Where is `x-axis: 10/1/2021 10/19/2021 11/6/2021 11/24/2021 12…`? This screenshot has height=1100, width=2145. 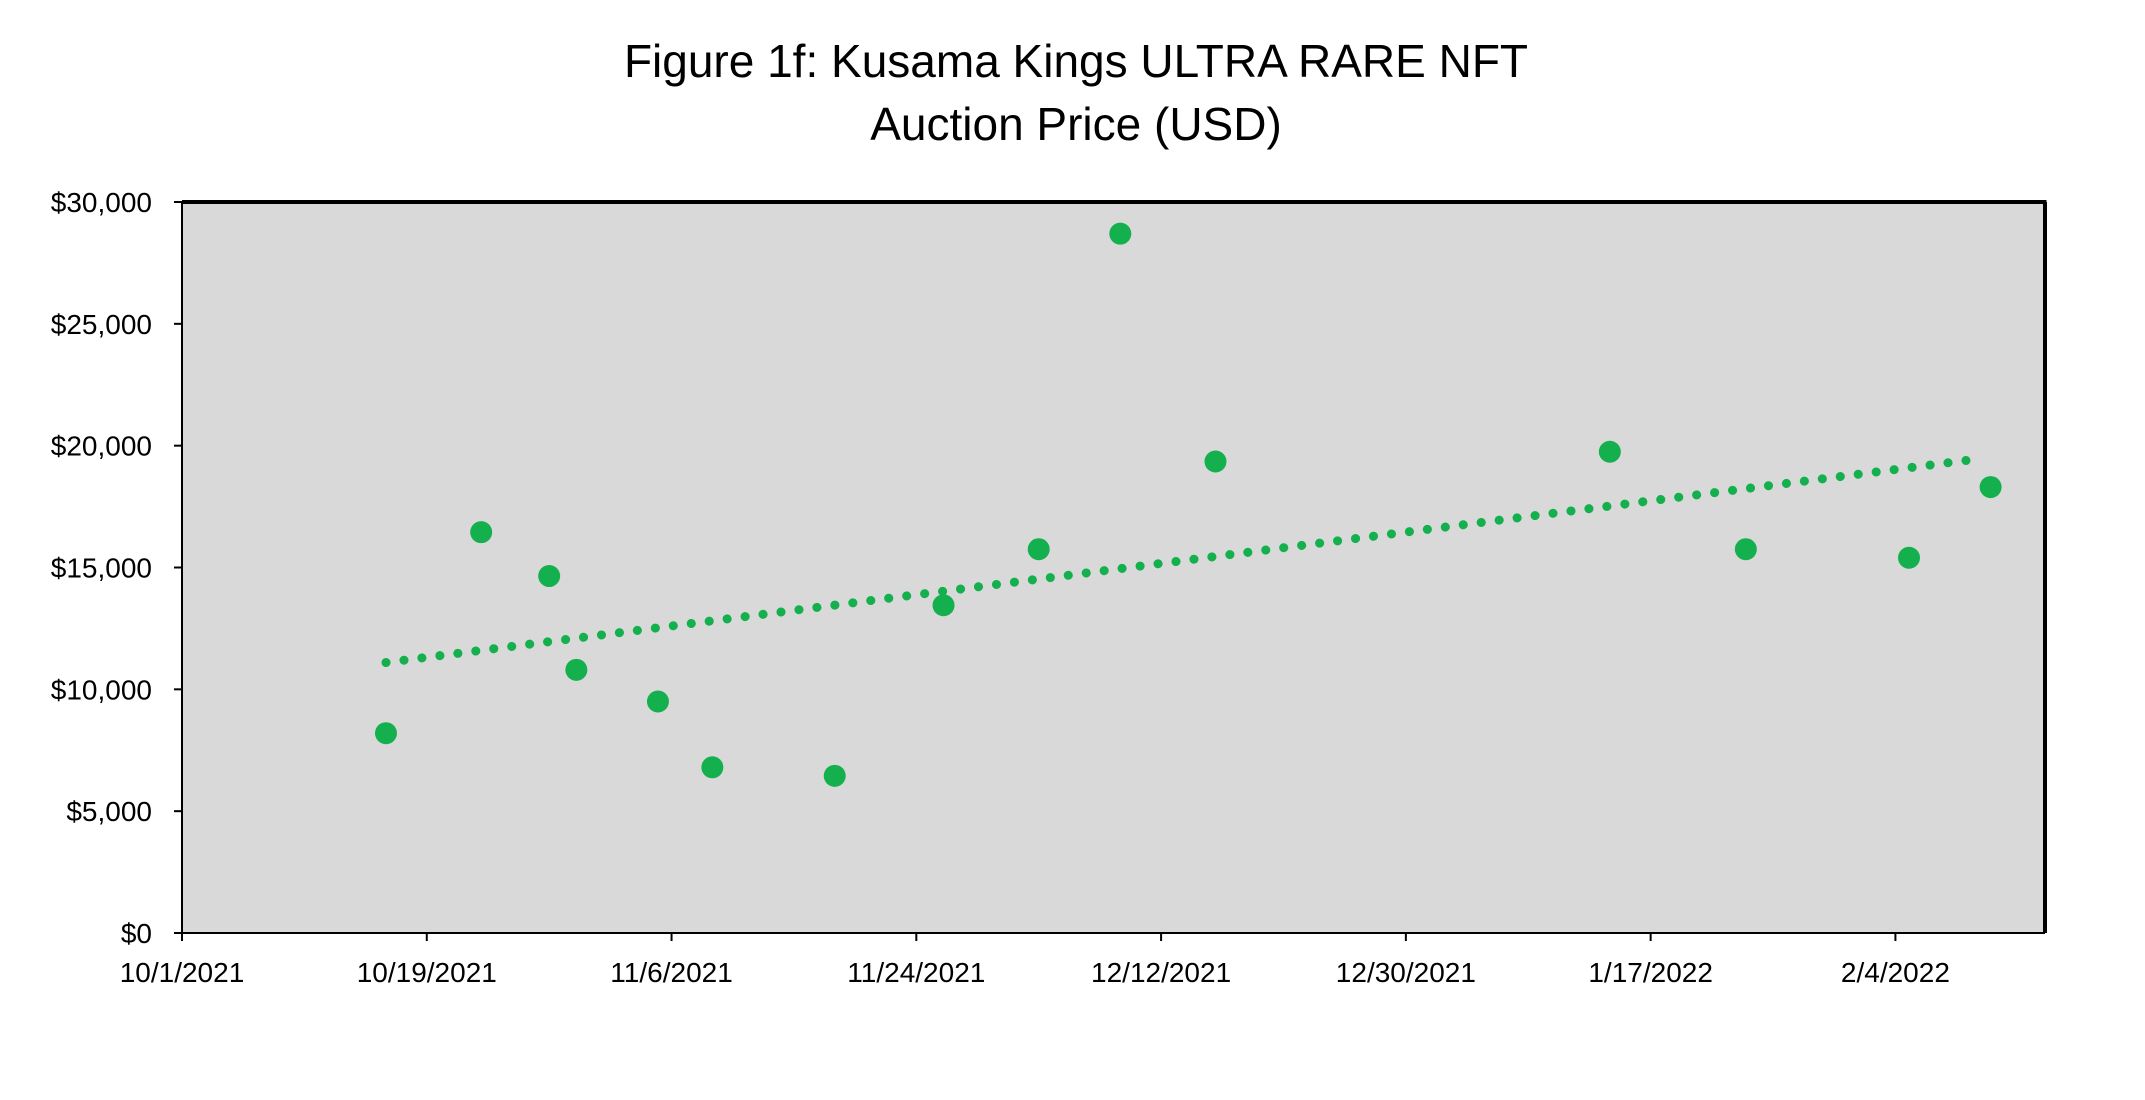
x-axis: 10/1/2021 10/19/2021 11/6/2021 11/24/2021 12… is located at coordinates (1035, 960).